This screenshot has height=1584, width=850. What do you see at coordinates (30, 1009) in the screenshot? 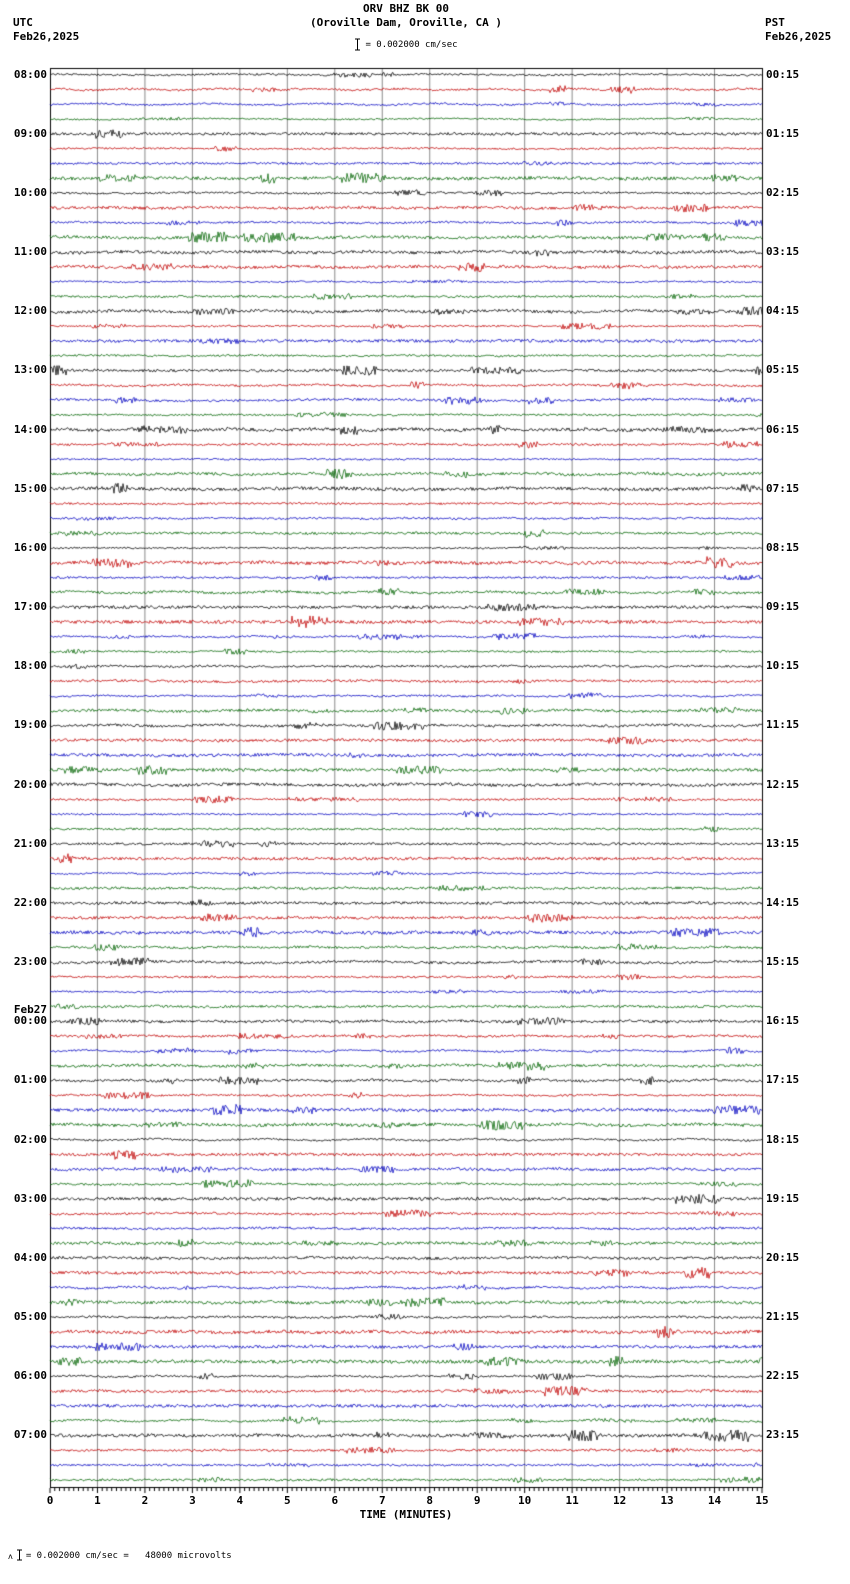
I see `date-break-label: Feb27` at bounding box center [30, 1009].